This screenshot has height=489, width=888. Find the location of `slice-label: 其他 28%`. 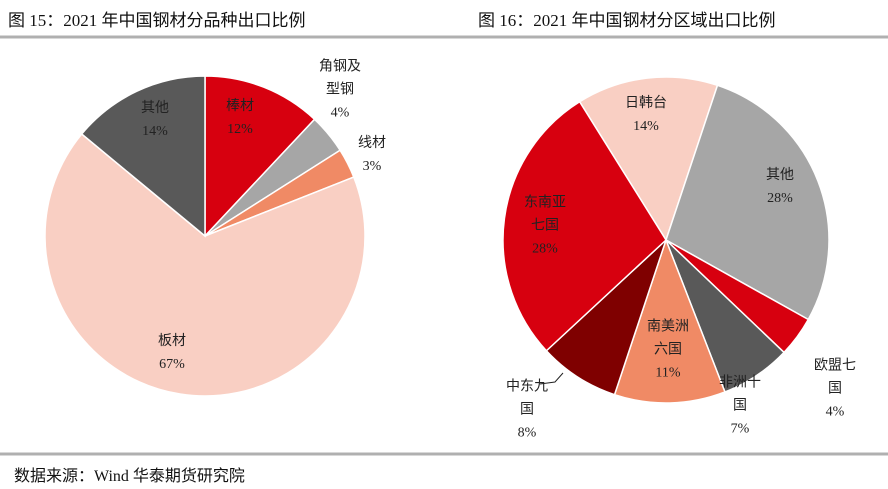

slice-label: 其他 28% is located at coordinates (780, 187).